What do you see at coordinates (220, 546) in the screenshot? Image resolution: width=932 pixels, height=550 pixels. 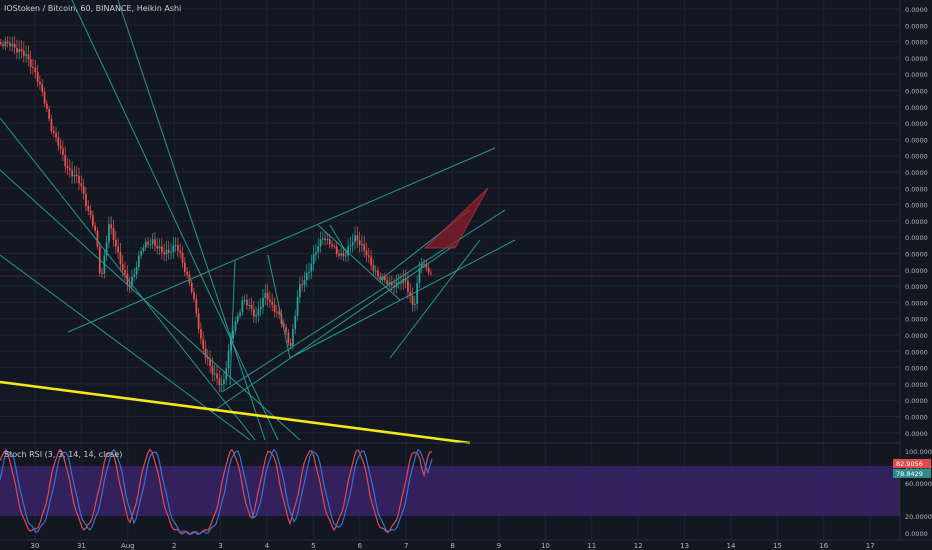 I see `time-axis-label: 3` at bounding box center [220, 546].